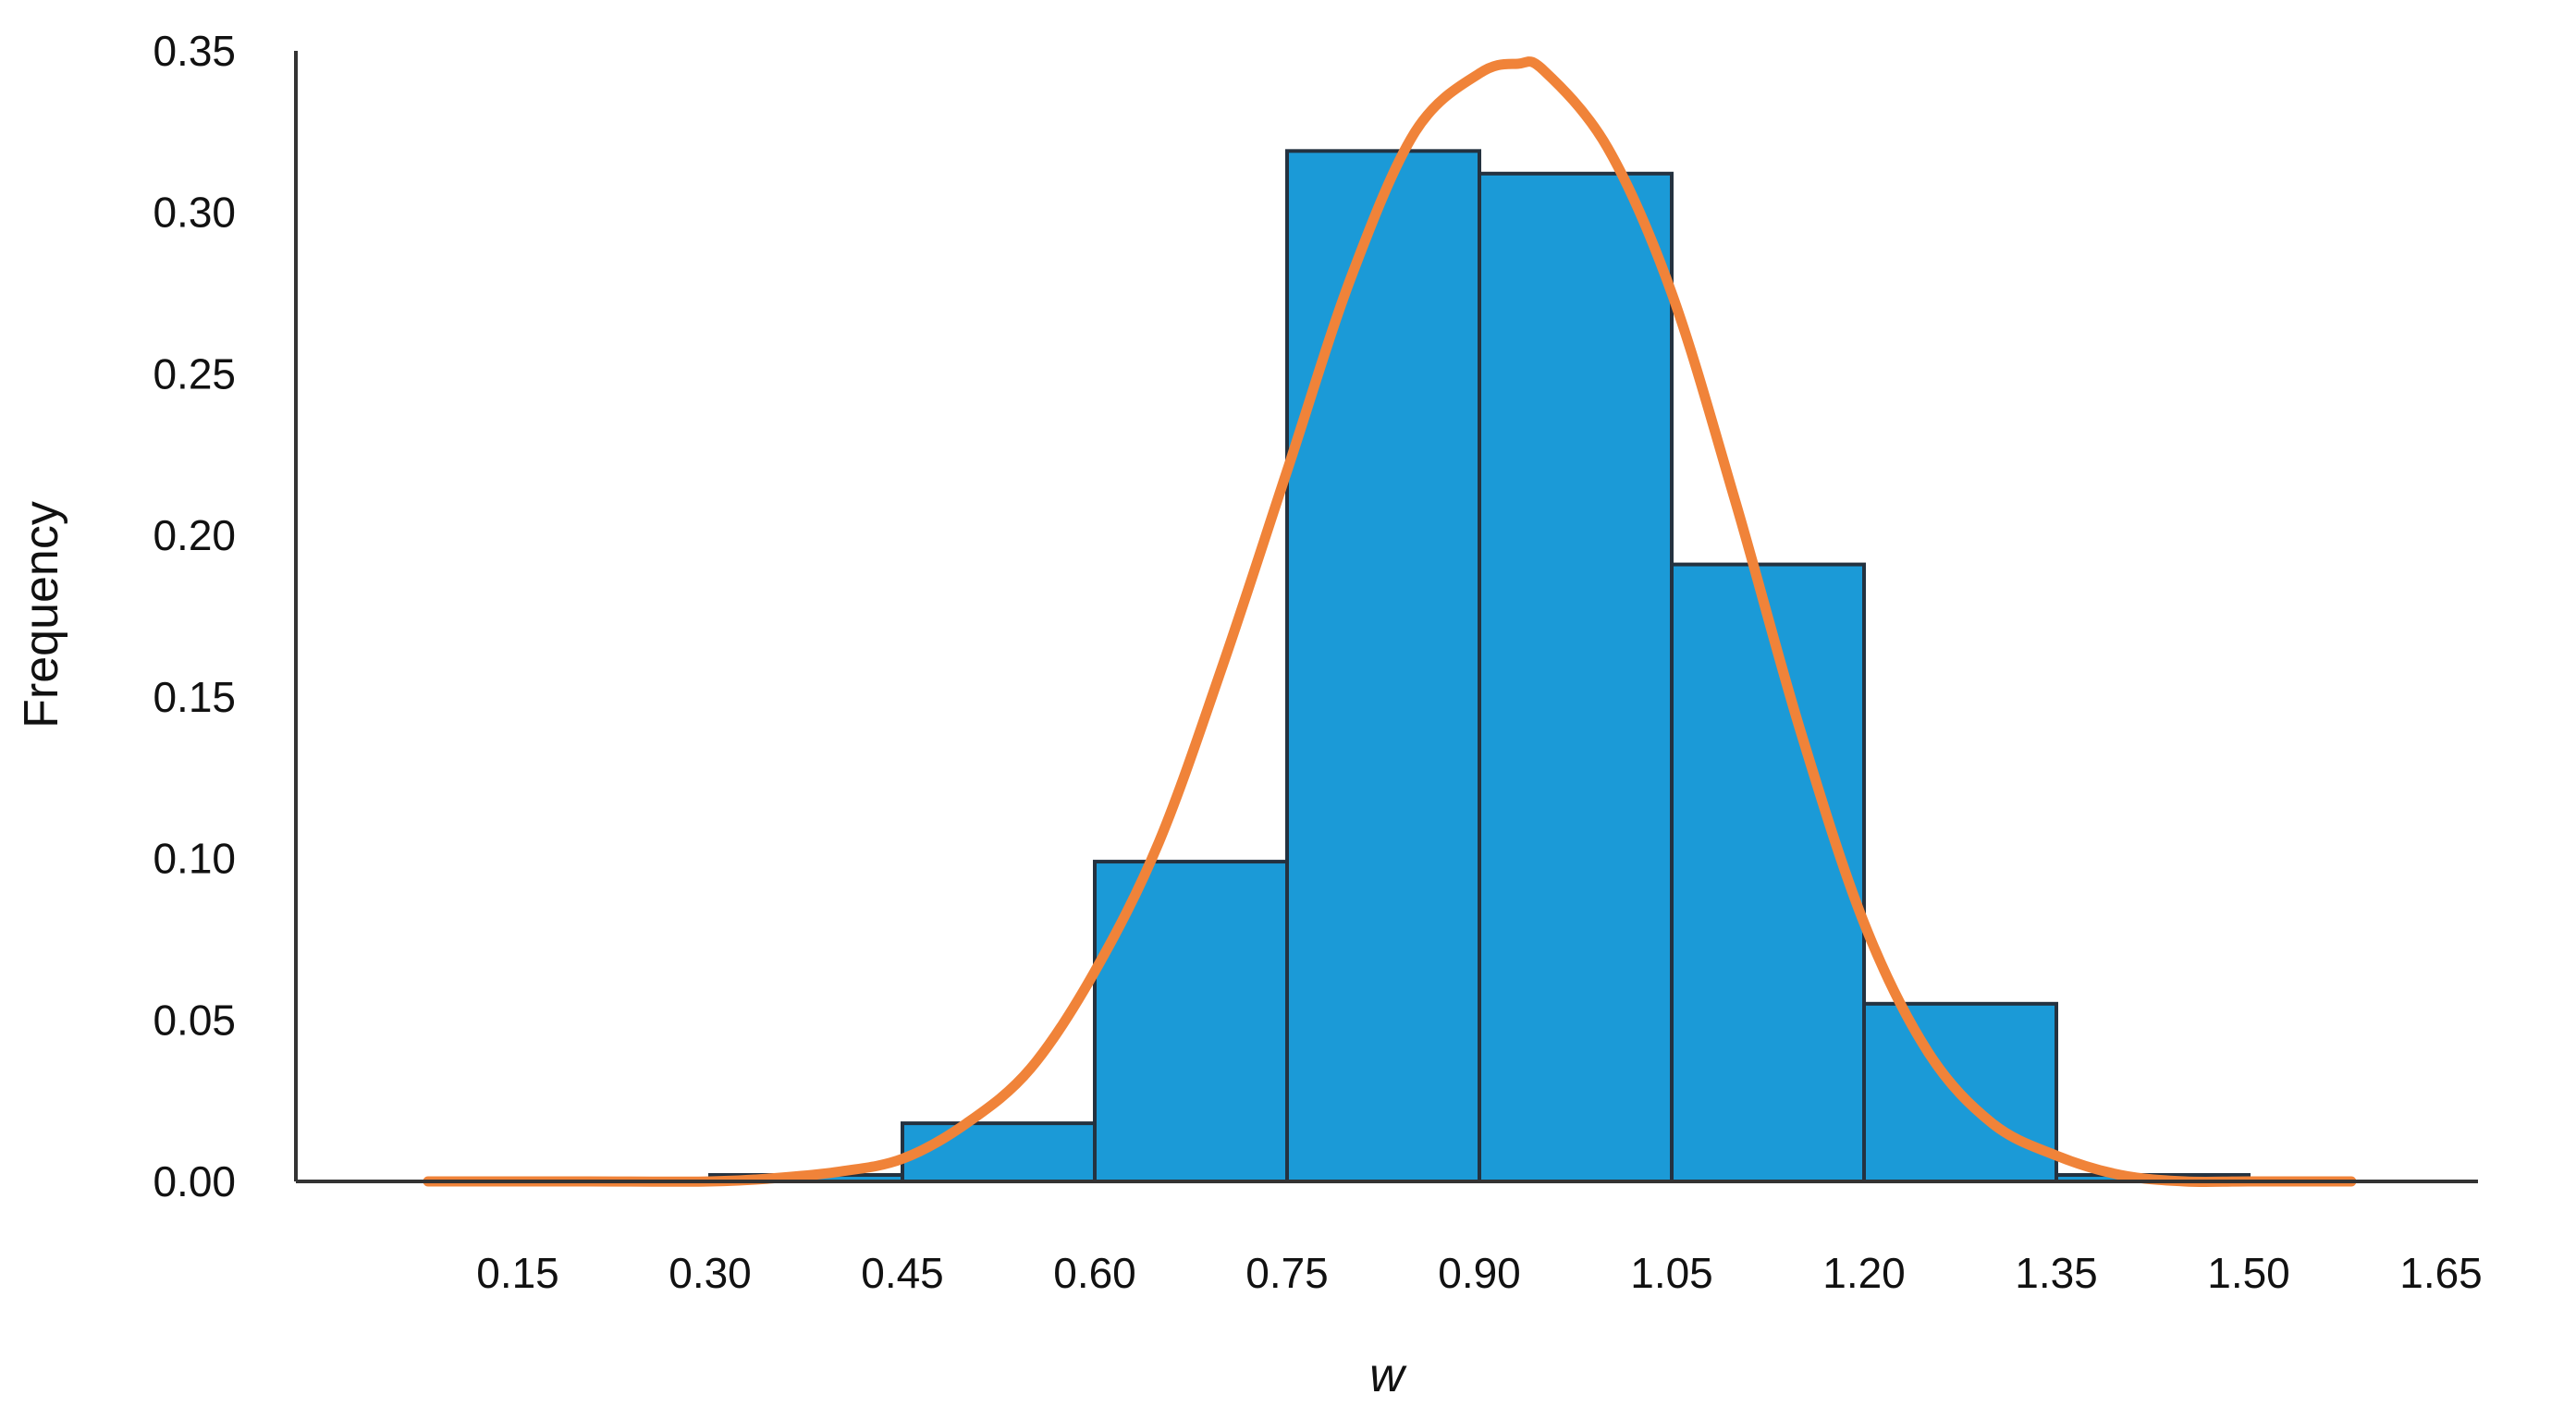  What do you see at coordinates (1388, 1375) in the screenshot?
I see `x-axis-title: w` at bounding box center [1388, 1375].